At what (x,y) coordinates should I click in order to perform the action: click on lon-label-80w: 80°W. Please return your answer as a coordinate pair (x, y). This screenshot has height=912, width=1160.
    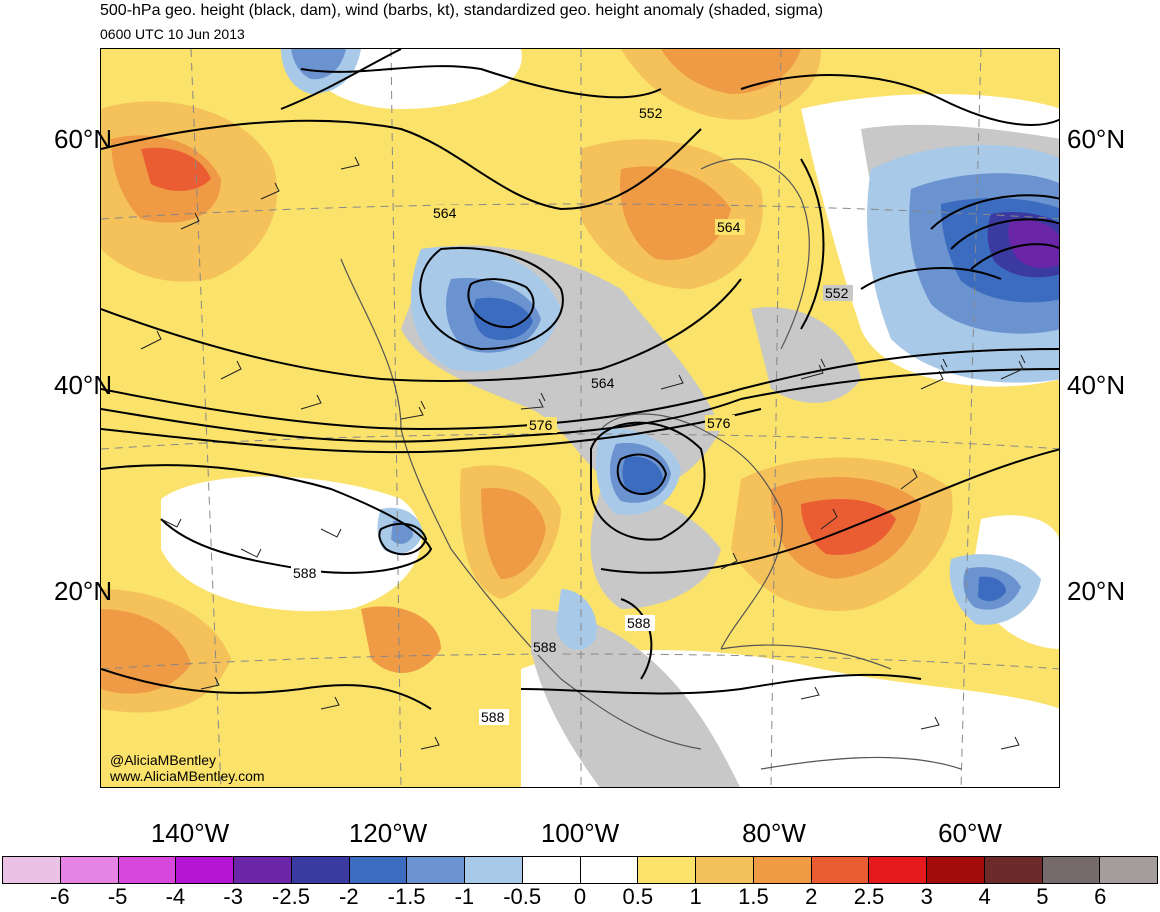
    Looking at the image, I should click on (774, 833).